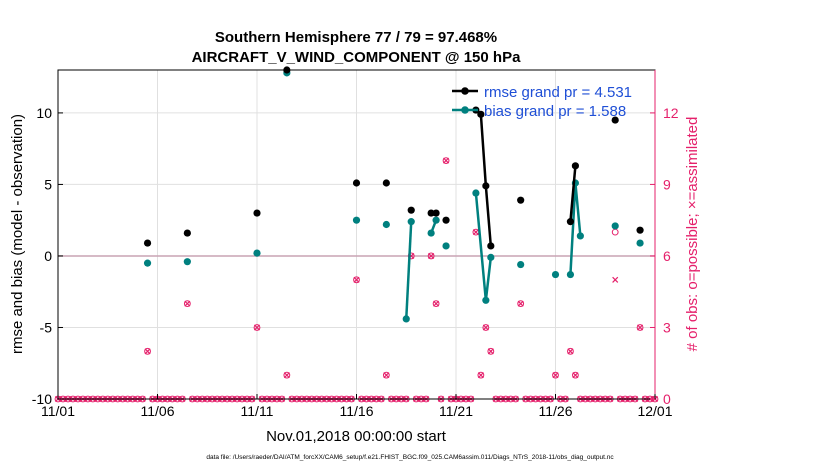  Describe the element at coordinates (158, 411) in the screenshot. I see `x-tick-label: 11/06` at that location.